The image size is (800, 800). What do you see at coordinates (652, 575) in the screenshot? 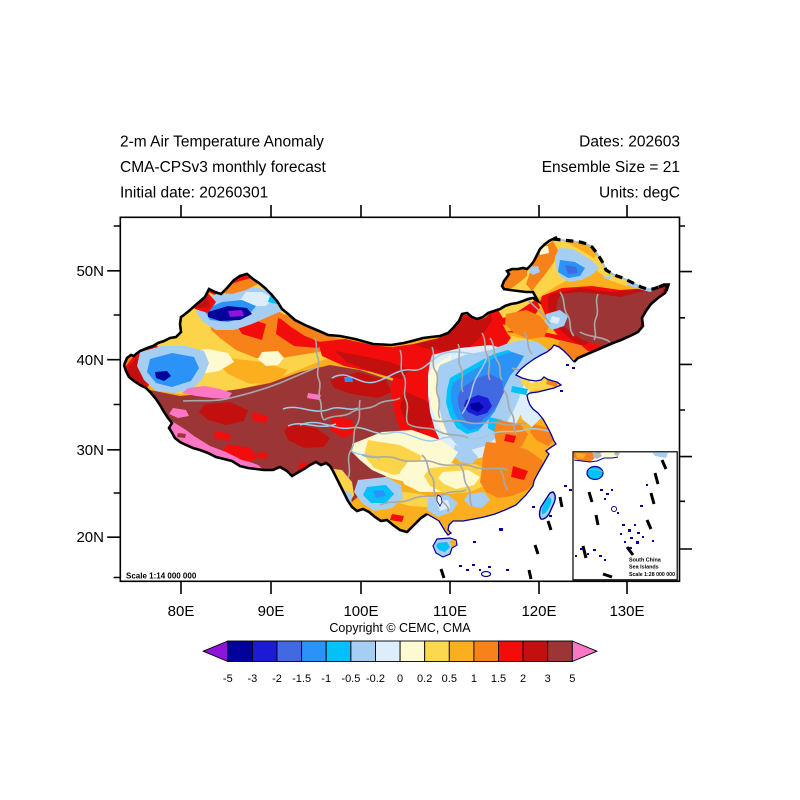
I see `svg-text: Scale 1:28 000 000` at bounding box center [652, 575].